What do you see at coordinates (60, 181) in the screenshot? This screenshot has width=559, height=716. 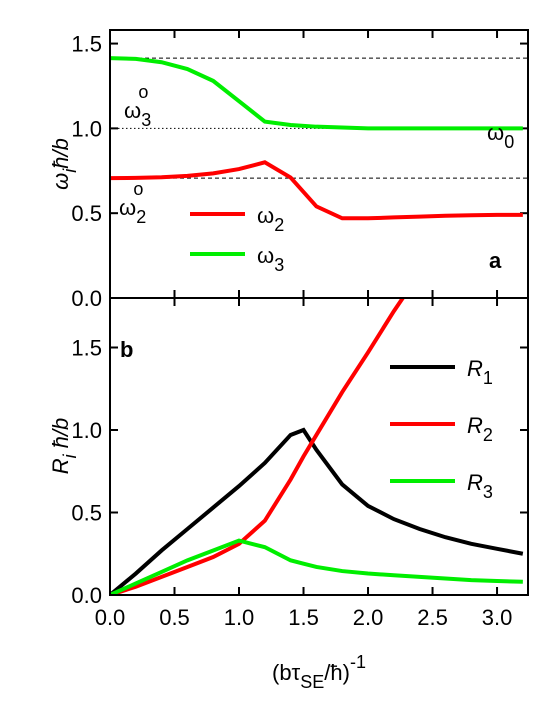 I see `y-axis-label-text: ω` at bounding box center [60, 181].